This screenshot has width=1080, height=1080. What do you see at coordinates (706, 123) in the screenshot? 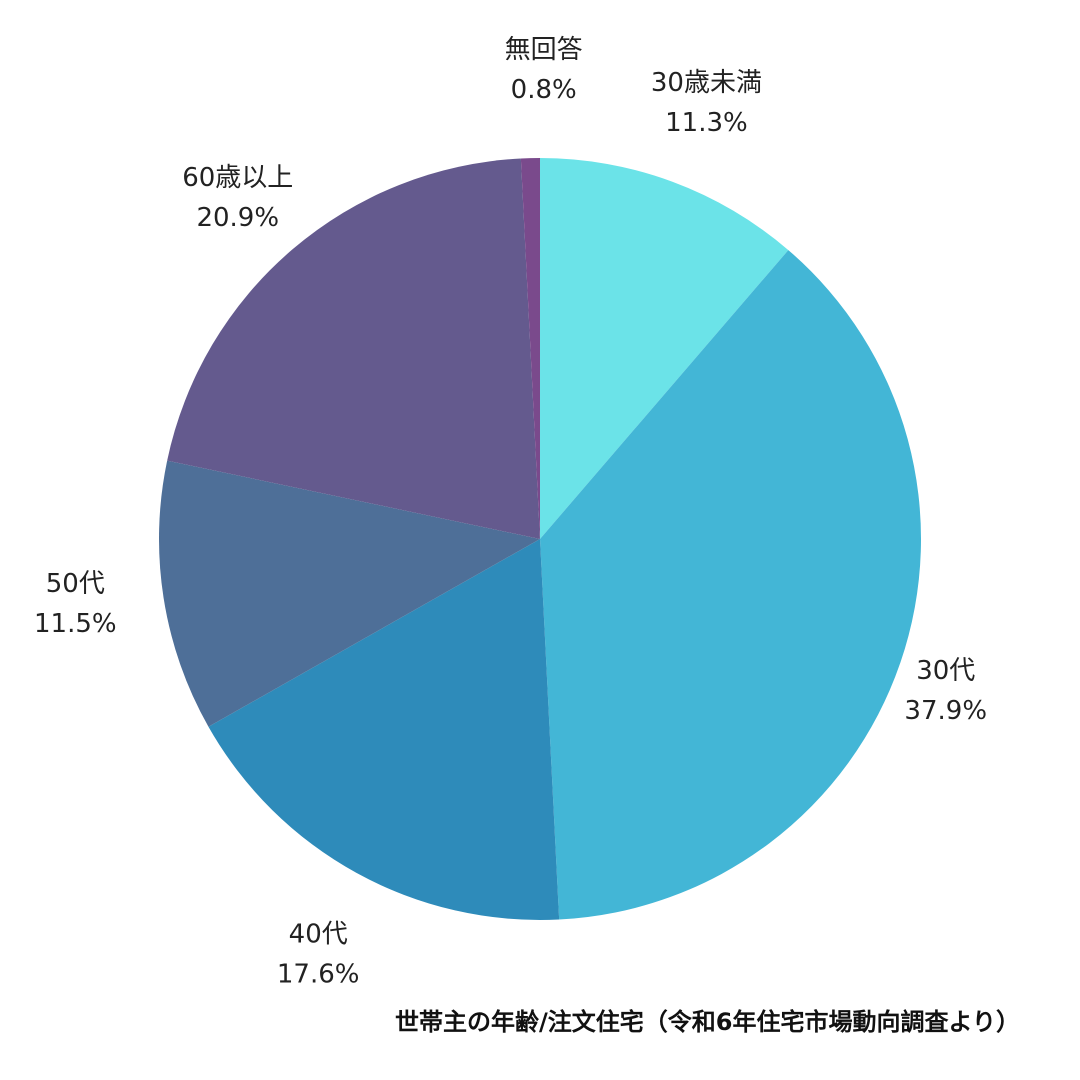
I see `slice-value-label: 11.3%` at bounding box center [706, 123].